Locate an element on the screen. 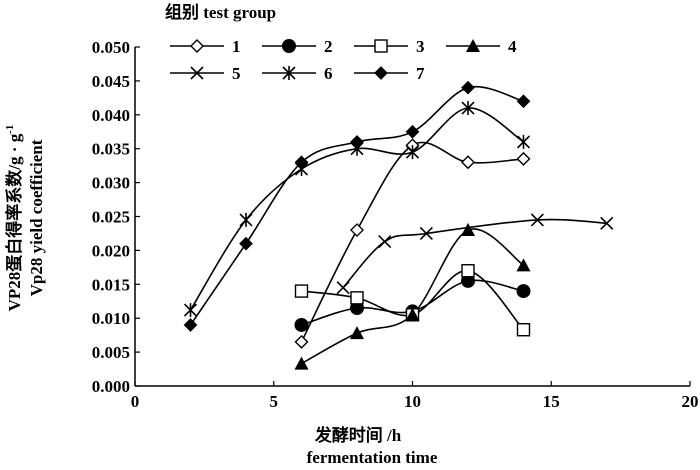 This screenshot has height=470, width=700. legend-label-7: 7 is located at coordinates (420, 73).